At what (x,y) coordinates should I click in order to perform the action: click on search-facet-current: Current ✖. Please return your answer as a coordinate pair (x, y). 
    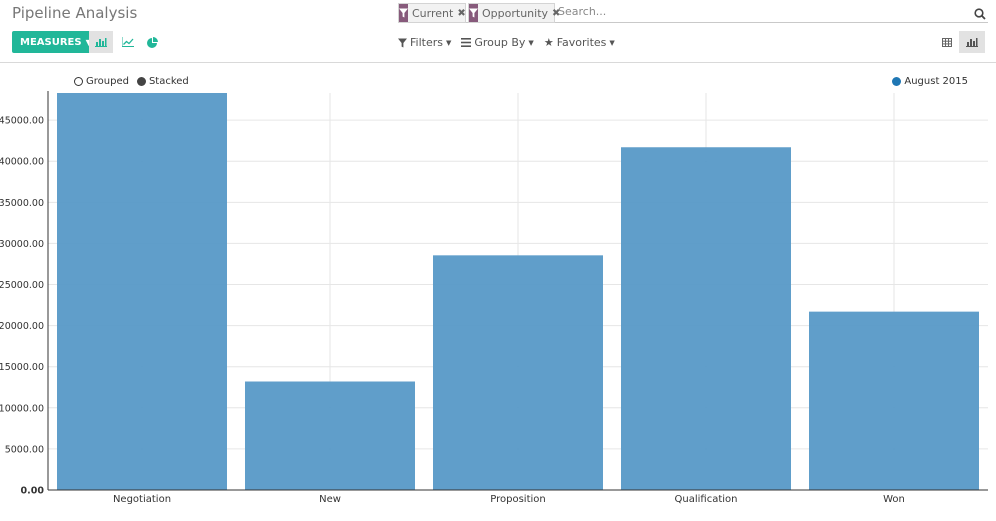
    Looking at the image, I should click on (432, 13).